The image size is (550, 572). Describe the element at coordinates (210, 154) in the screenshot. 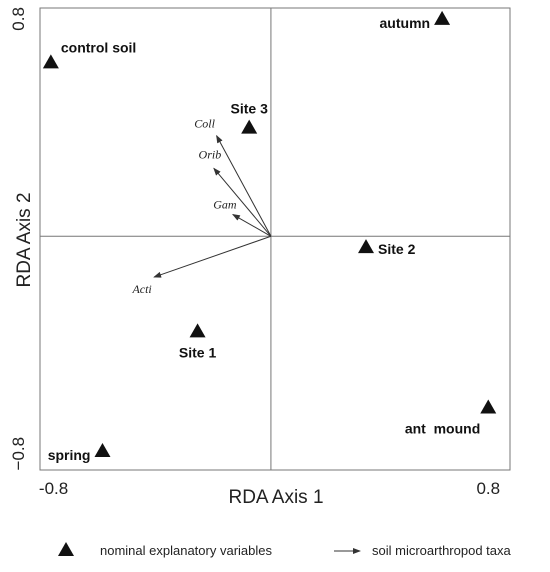

I see `taxon-label: Orib` at that location.